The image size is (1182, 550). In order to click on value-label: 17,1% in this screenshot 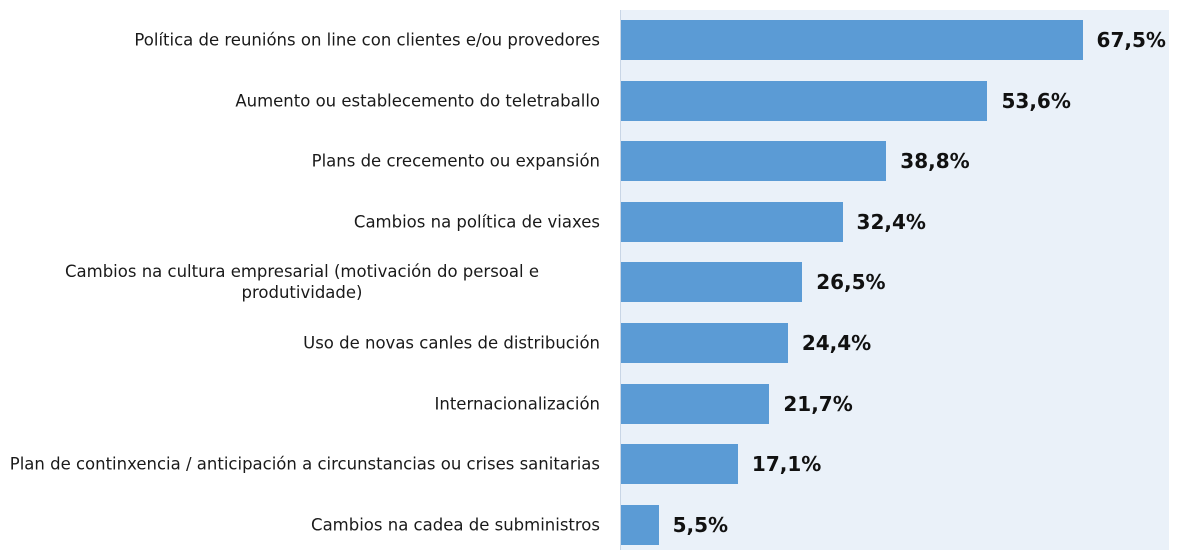, I will do `click(786, 464)`.